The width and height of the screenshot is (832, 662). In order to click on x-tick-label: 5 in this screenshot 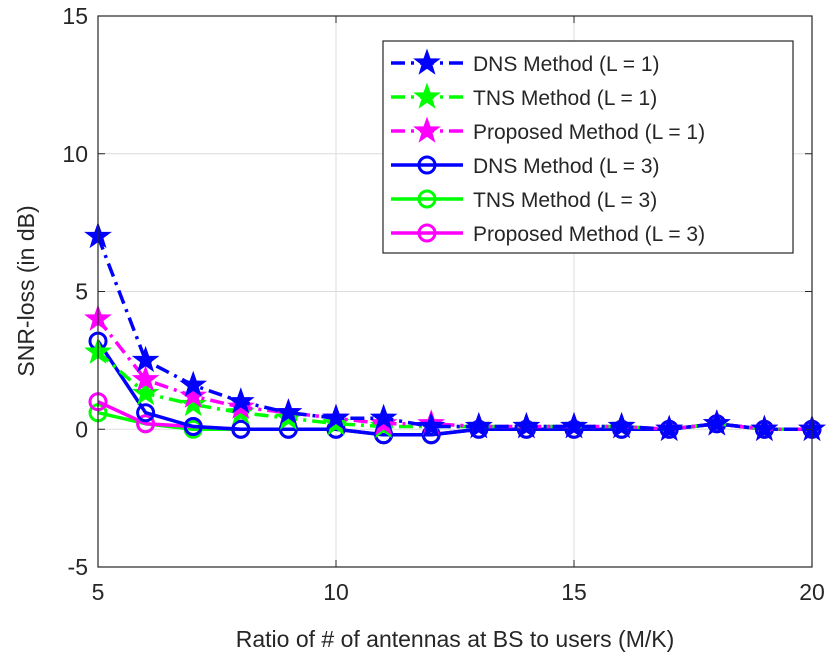, I will do `click(98, 592)`.